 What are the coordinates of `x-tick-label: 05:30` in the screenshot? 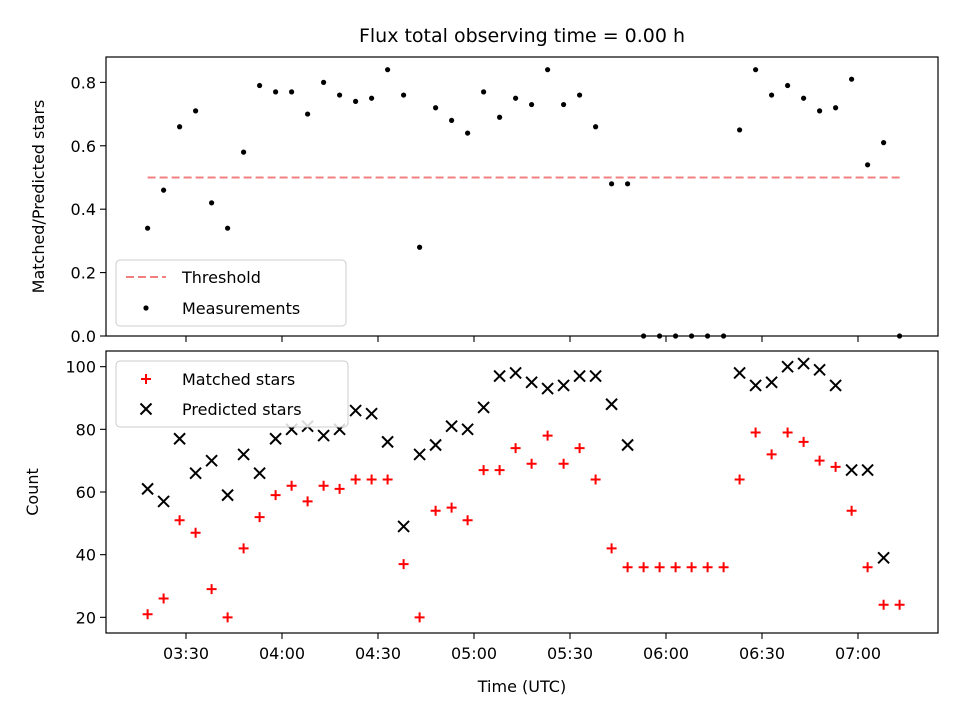 It's located at (570, 653).